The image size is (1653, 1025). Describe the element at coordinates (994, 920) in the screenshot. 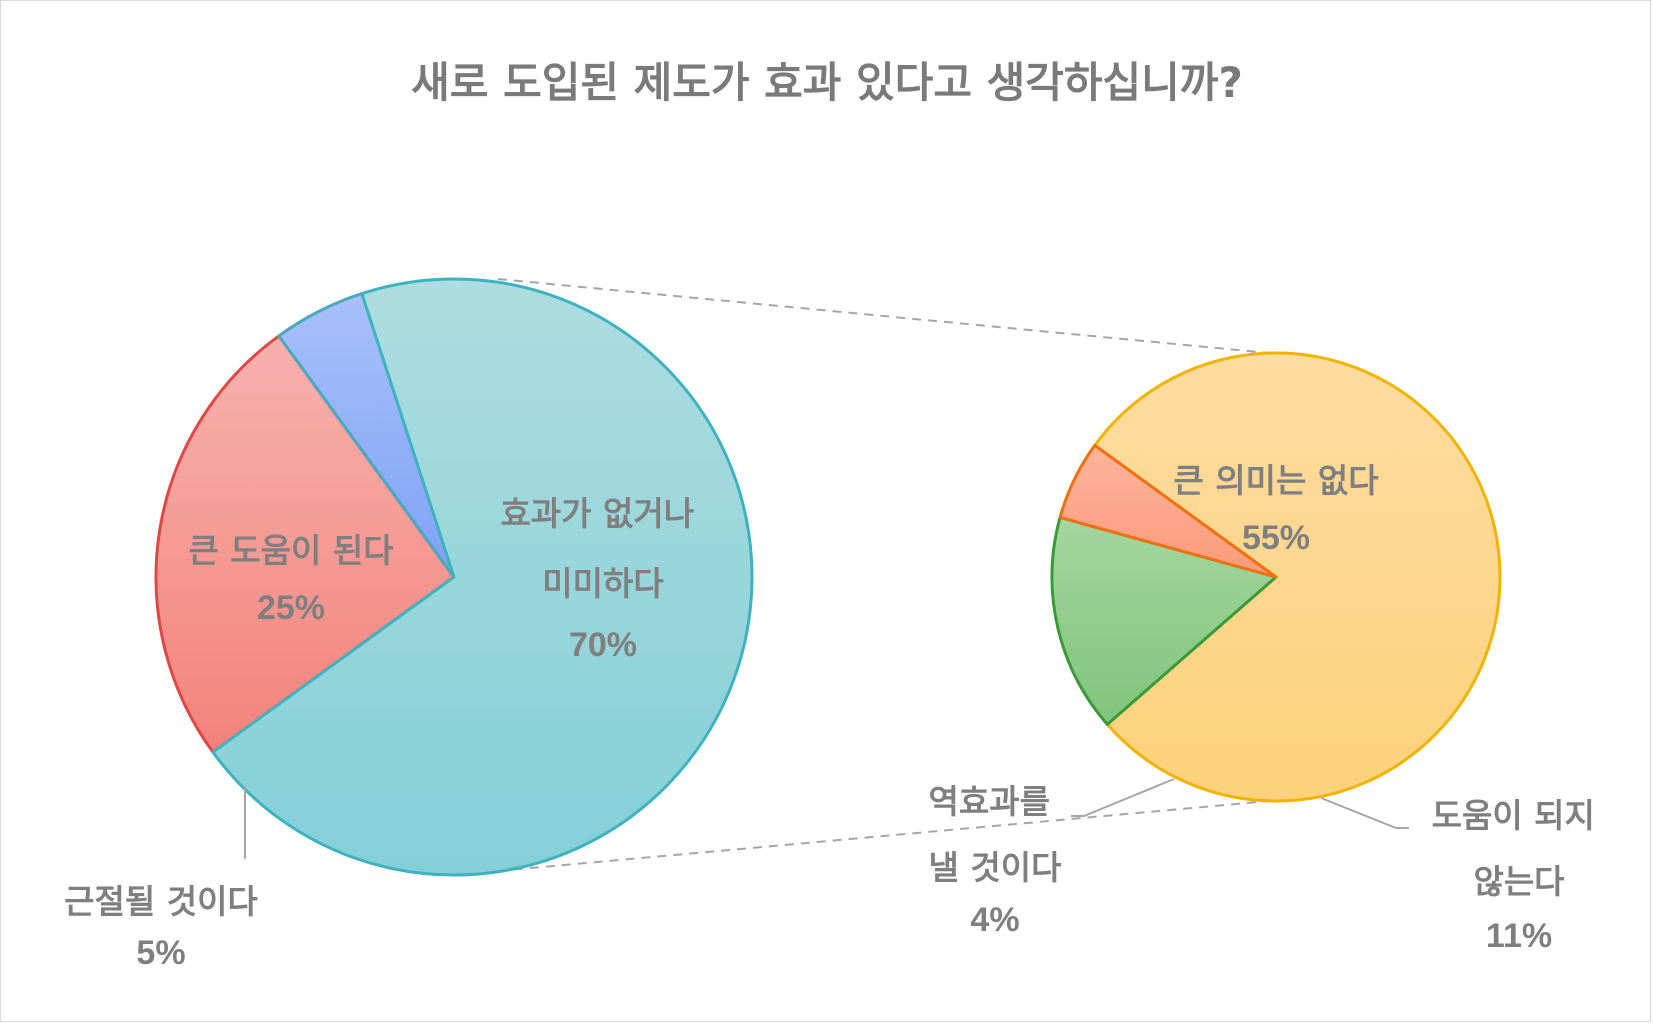

I see `slice-value-adverse: 4%` at that location.